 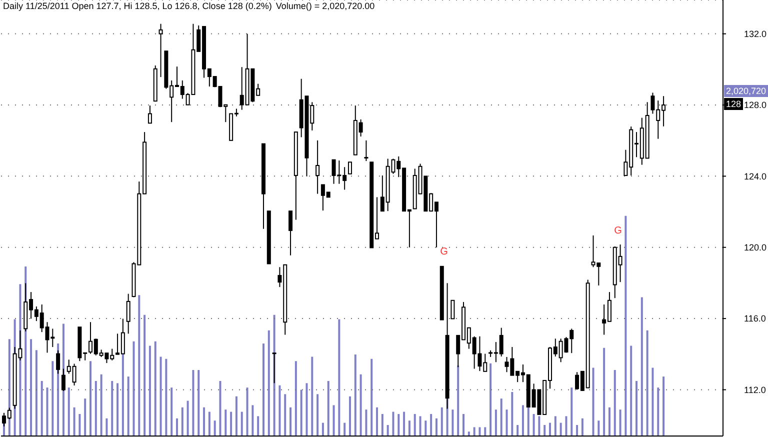 What do you see at coordinates (755, 389) in the screenshot?
I see `y-tick-label: 112.0` at bounding box center [755, 389].